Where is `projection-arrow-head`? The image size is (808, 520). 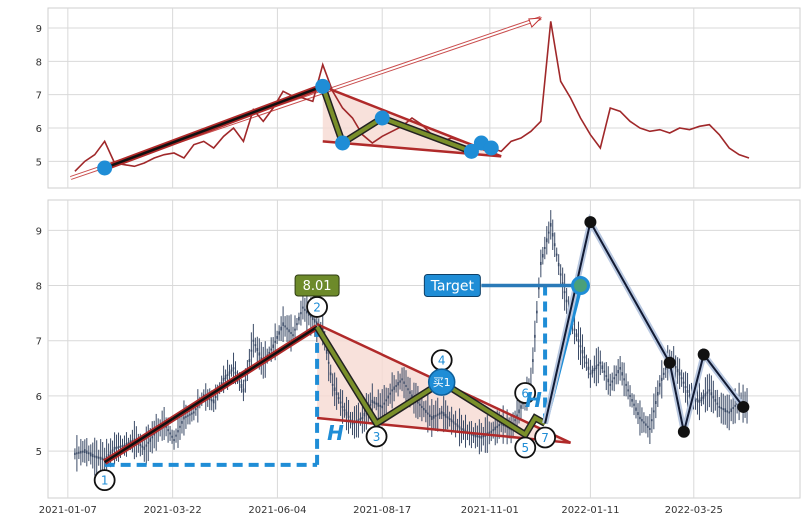
projection-arrow-head is located at coordinates (535, 22).